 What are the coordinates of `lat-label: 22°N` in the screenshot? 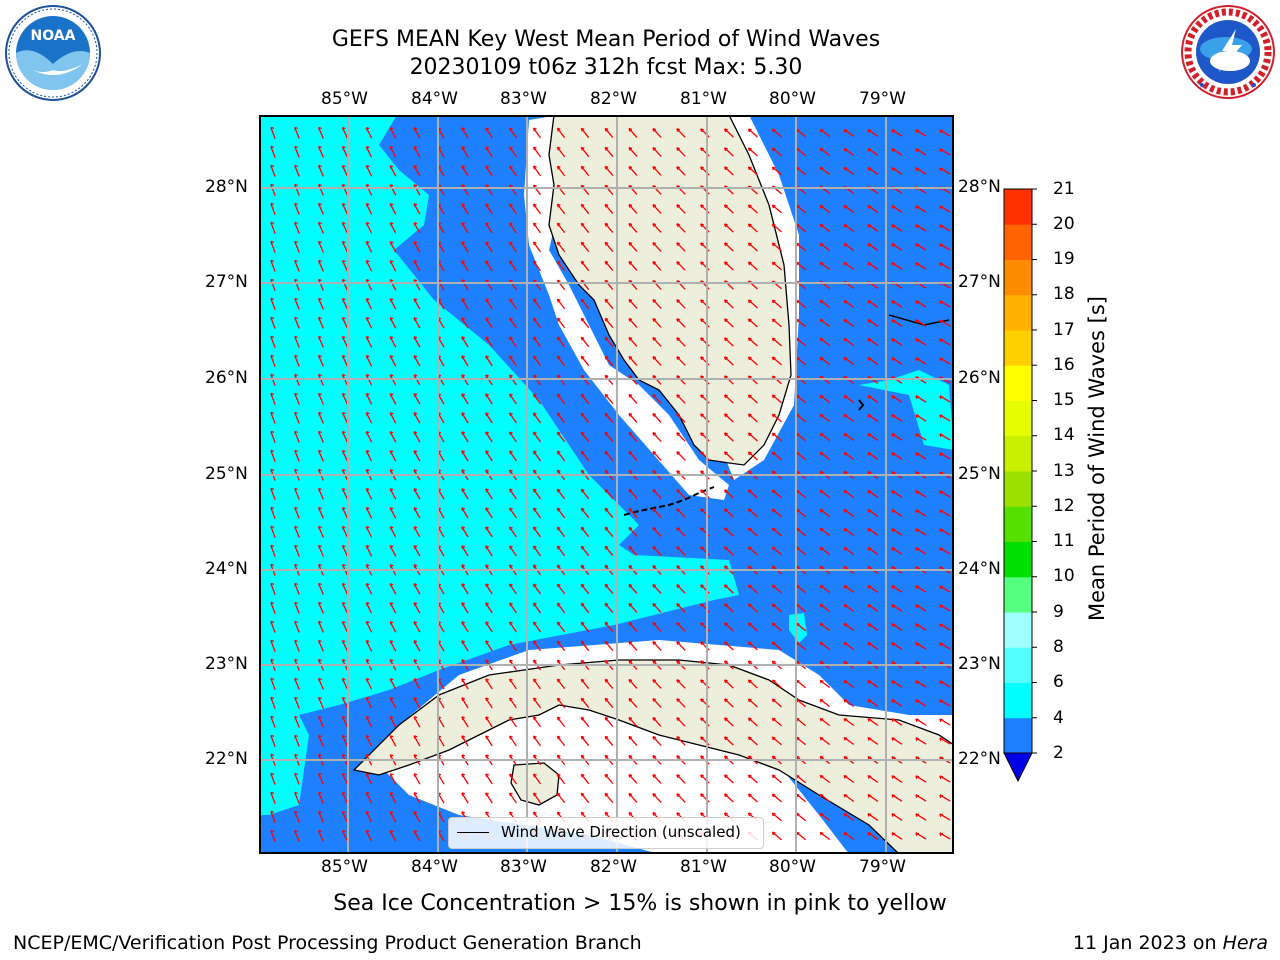 It's located at (226, 759).